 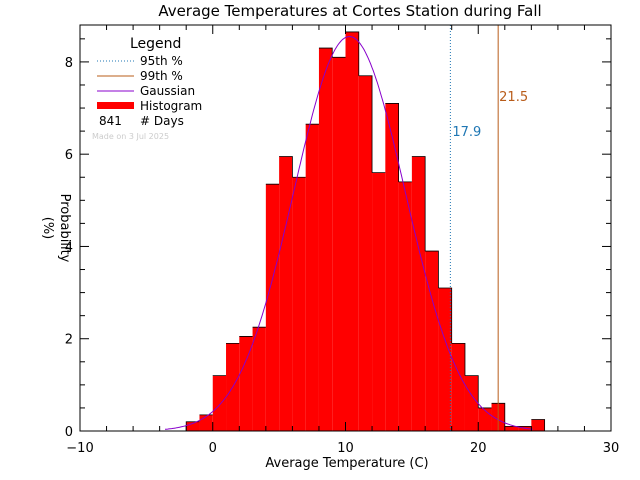 What do you see at coordinates (69, 340) in the screenshot?
I see `y-tick-label: 2` at bounding box center [69, 340].